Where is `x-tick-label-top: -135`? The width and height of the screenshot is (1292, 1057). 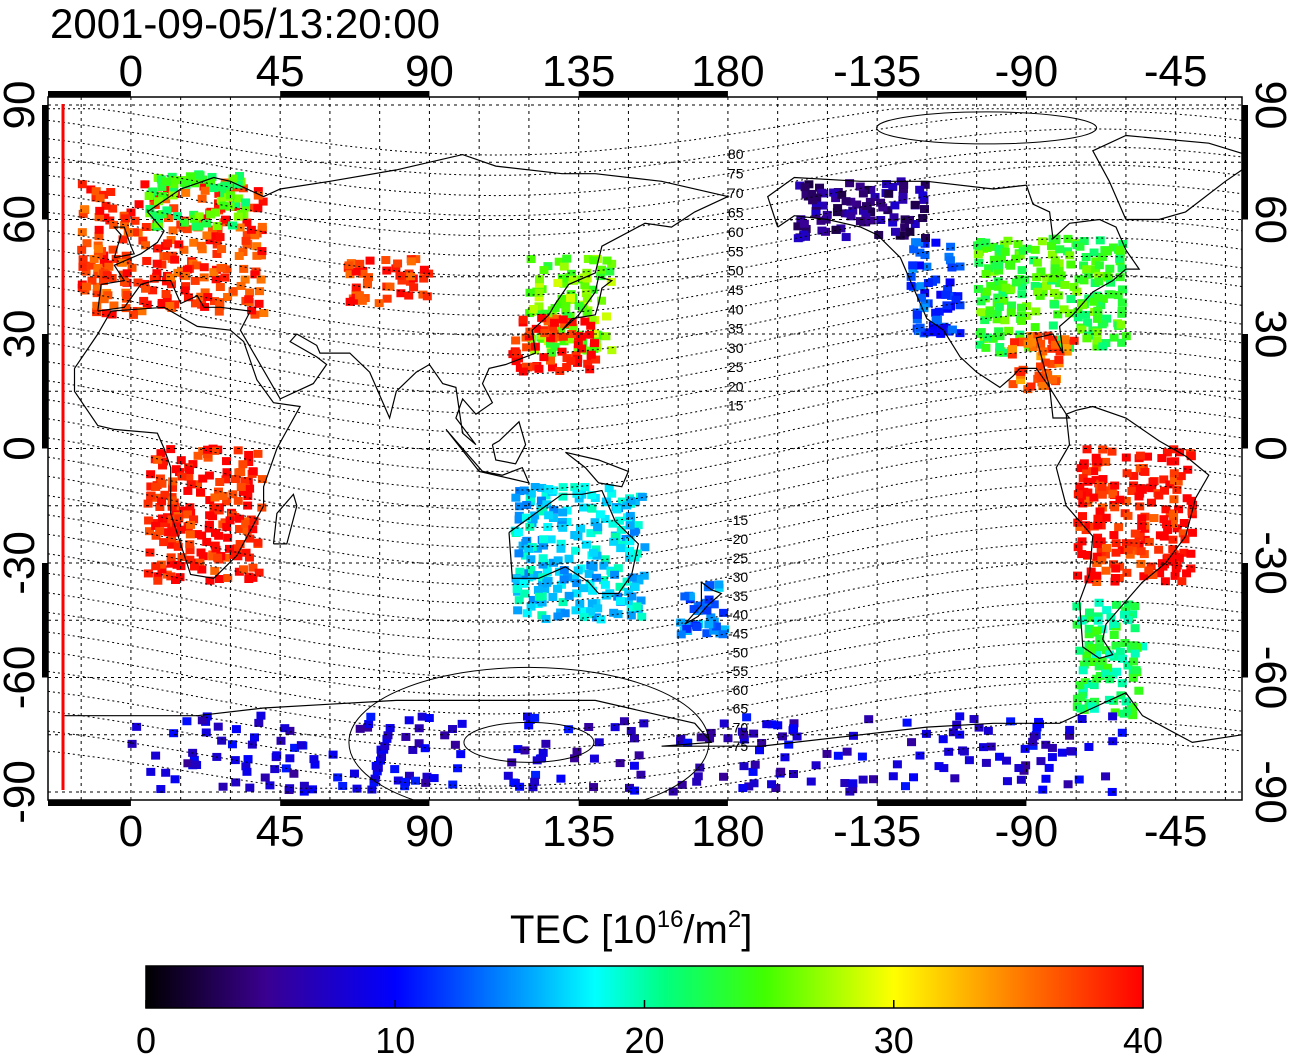
x-tick-label-top: -135 is located at coordinates (877, 71).